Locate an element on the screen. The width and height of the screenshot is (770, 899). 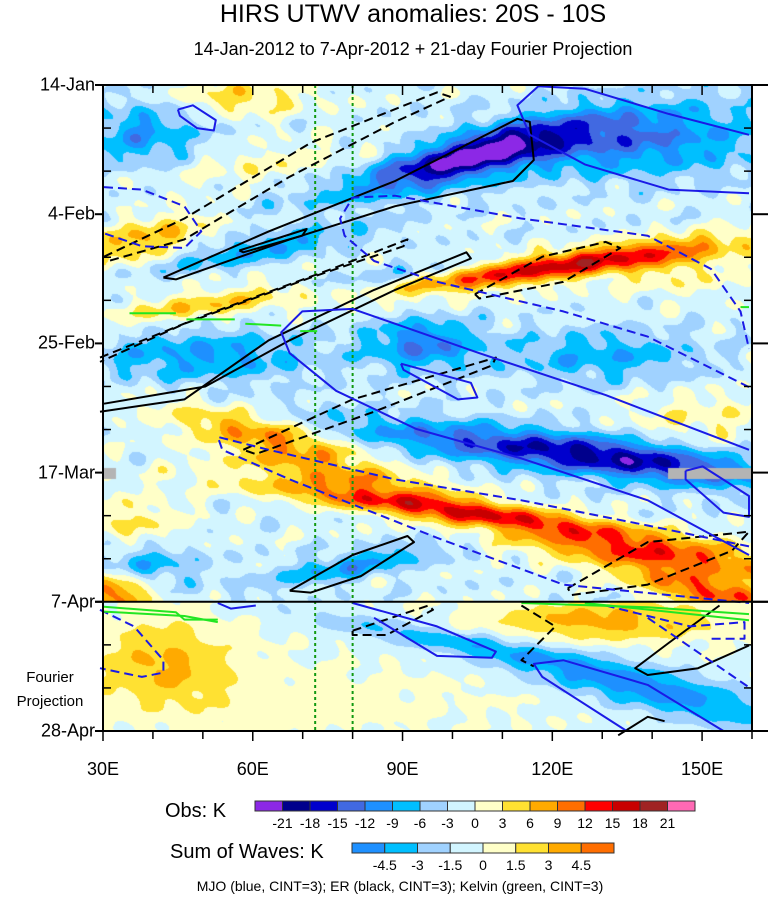
chart-title: HIRS UTWV anomalies: 20S - 10S is located at coordinates (413, 14).